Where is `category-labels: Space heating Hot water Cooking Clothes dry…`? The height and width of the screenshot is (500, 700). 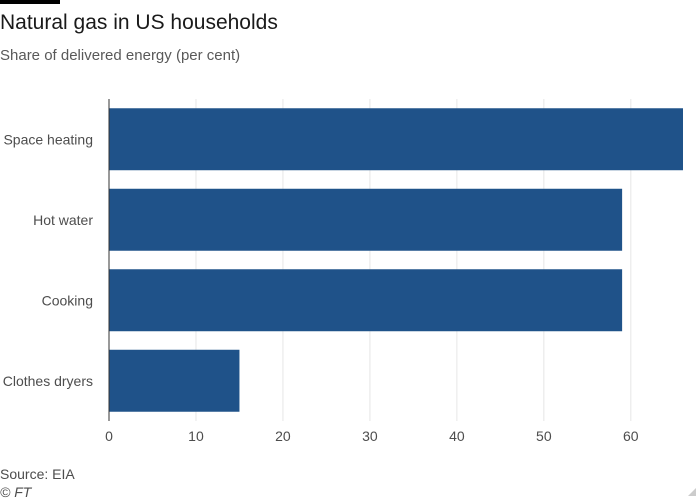 category-labels: Space heating Hot water Cooking Clothes dry… is located at coordinates (48, 260).